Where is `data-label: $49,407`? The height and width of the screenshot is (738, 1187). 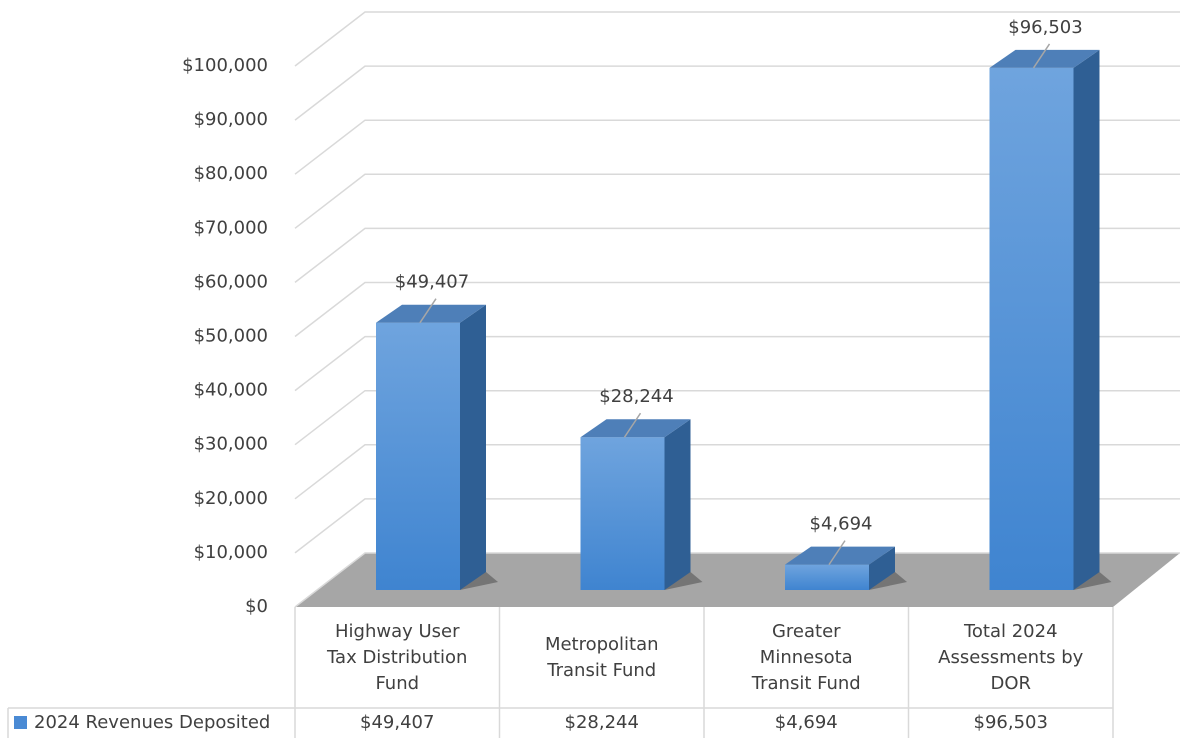 data-label: $49,407 is located at coordinates (432, 282).